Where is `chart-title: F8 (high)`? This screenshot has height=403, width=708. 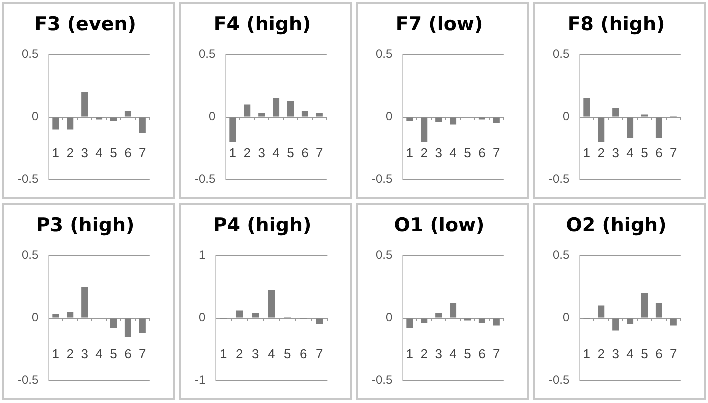 chart-title: F8 (high) is located at coordinates (617, 24).